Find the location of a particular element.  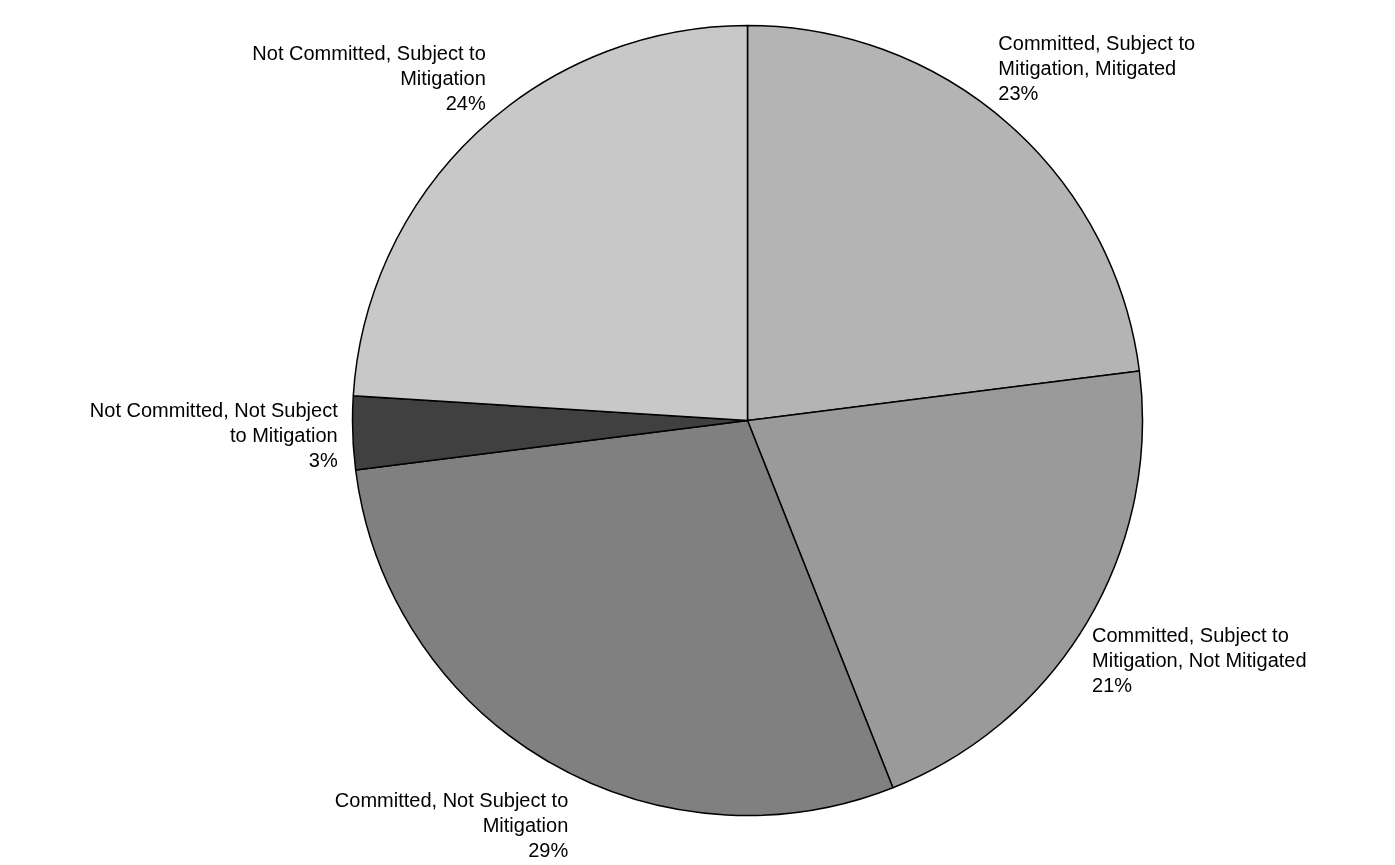

data-label: 21% is located at coordinates (1112, 684).